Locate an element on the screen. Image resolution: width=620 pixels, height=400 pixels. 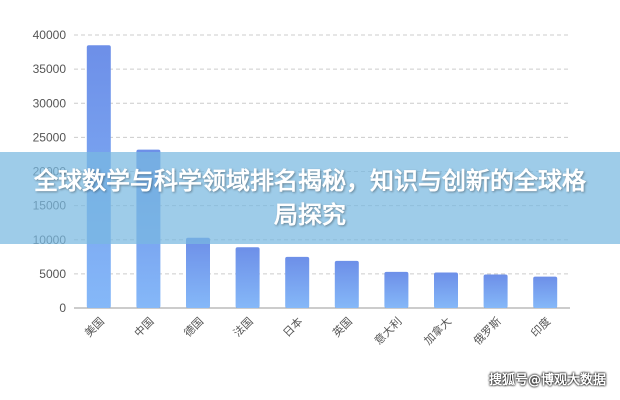
banner-title: 全球数学与科学领域排名揭秘，知识与创新的全球格局探究 is located at coordinates (310, 198).